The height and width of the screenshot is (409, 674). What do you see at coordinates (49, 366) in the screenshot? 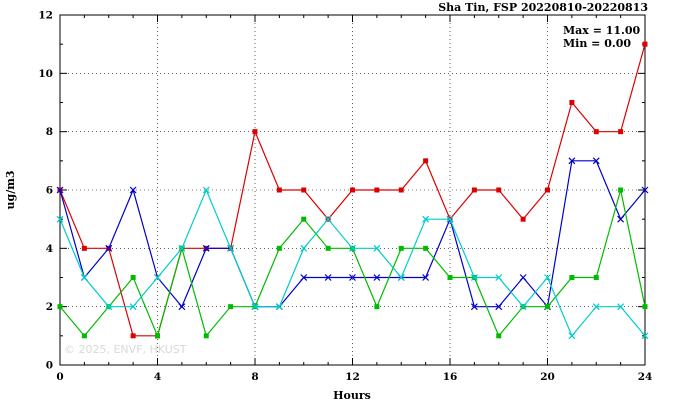
I see `y-tick-label: 0` at bounding box center [49, 366].